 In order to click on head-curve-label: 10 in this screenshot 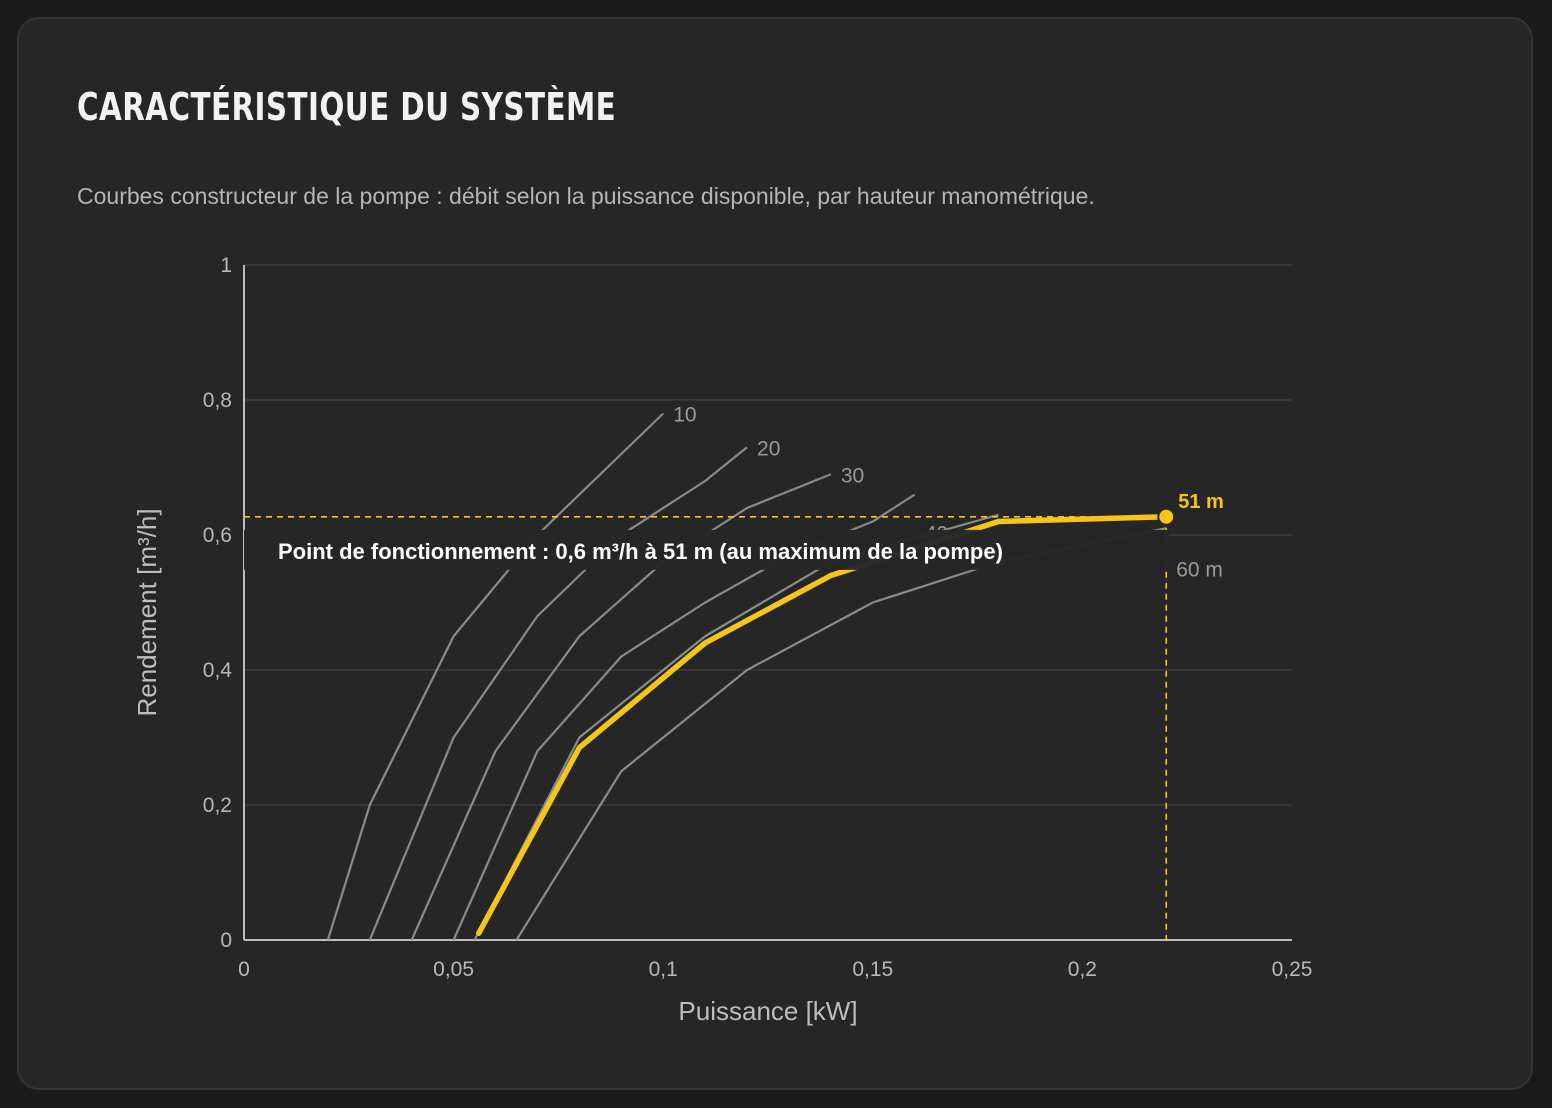, I will do `click(684, 415)`.